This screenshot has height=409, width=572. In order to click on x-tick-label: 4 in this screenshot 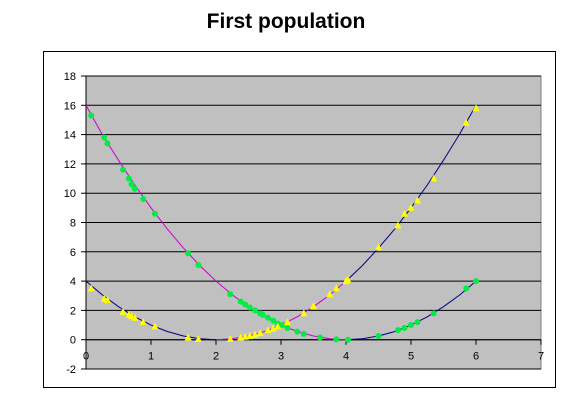, I will do `click(346, 357)`.